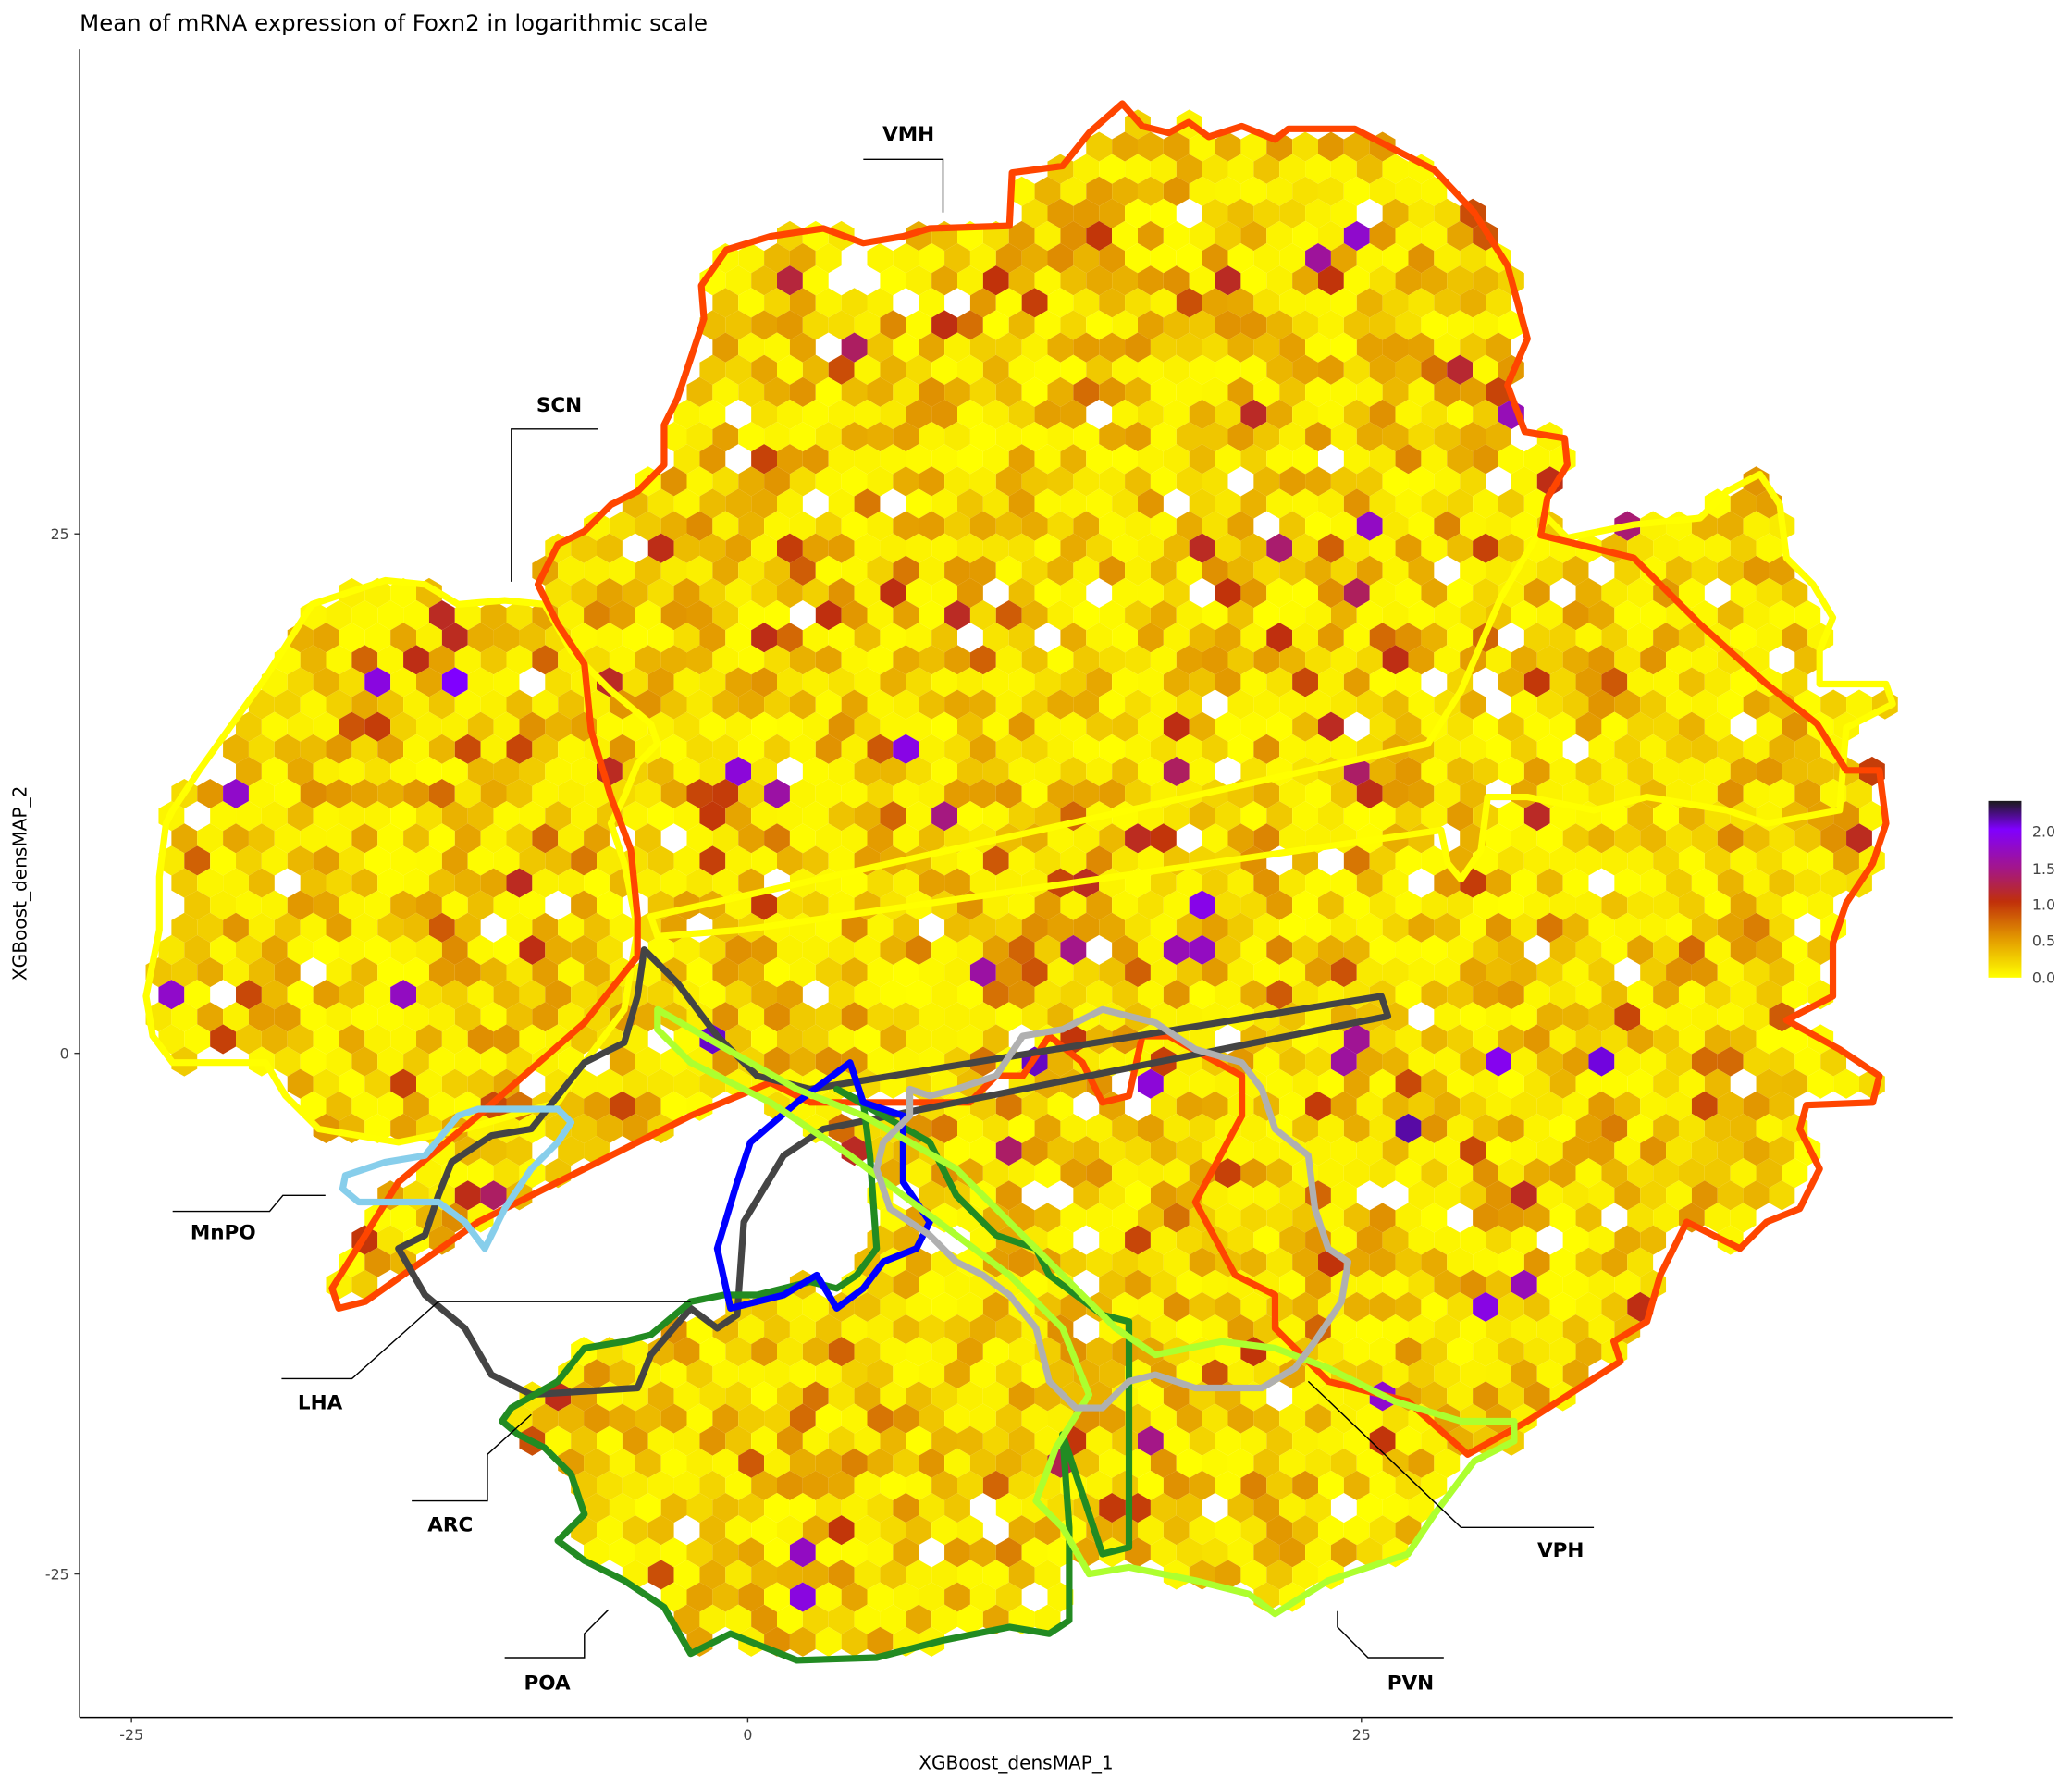 Image resolution: width=2072 pixels, height=1776 pixels. What do you see at coordinates (1112, 1208) in the screenshot?
I see `region-outline-vph` at bounding box center [1112, 1208].